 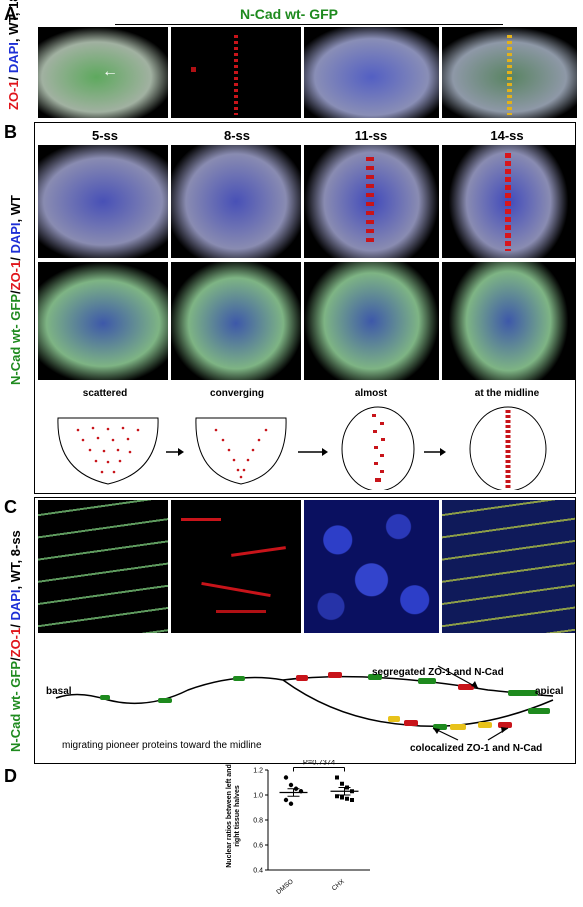 What do you see at coordinates (371, 321) in the screenshot?
I see `micrograph-b-11ss-merge` at bounding box center [371, 321].